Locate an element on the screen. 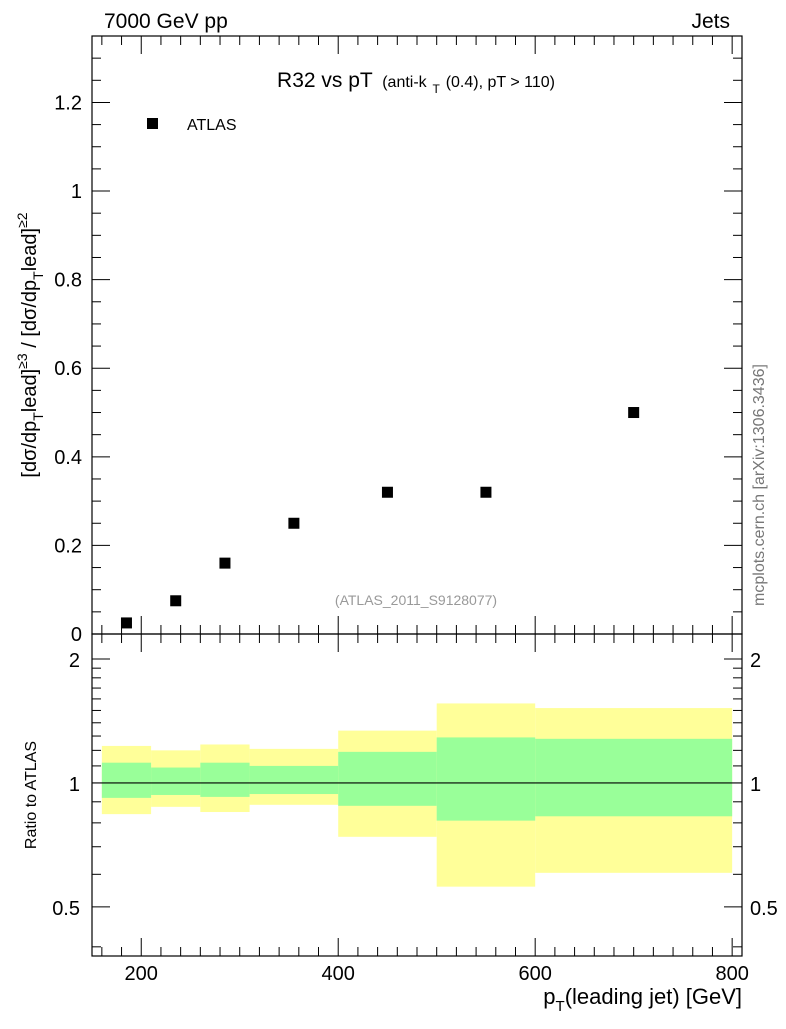 The image size is (786, 1029). xtick-label: 400 is located at coordinates (338, 974).